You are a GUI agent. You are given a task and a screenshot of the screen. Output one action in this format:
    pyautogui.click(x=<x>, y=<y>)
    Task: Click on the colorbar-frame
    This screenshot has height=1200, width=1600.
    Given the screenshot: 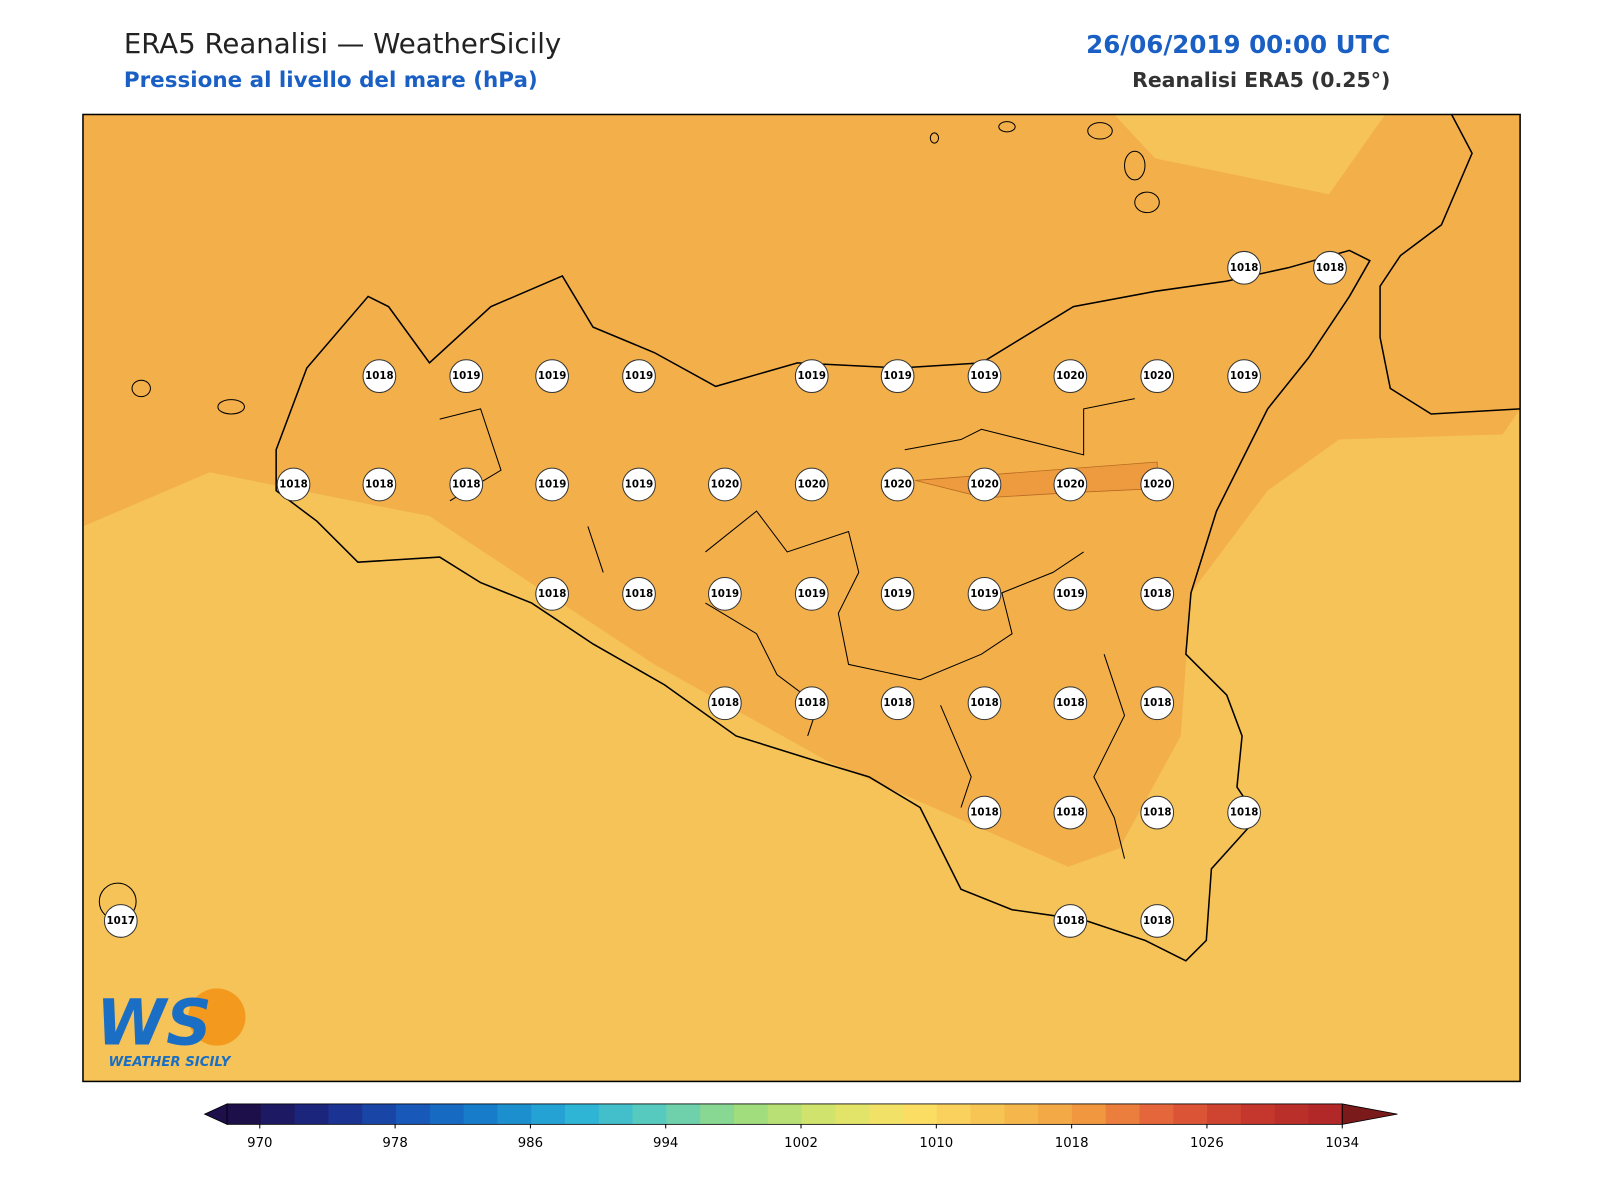 What is the action you would take?
    pyautogui.click(x=784, y=1114)
    